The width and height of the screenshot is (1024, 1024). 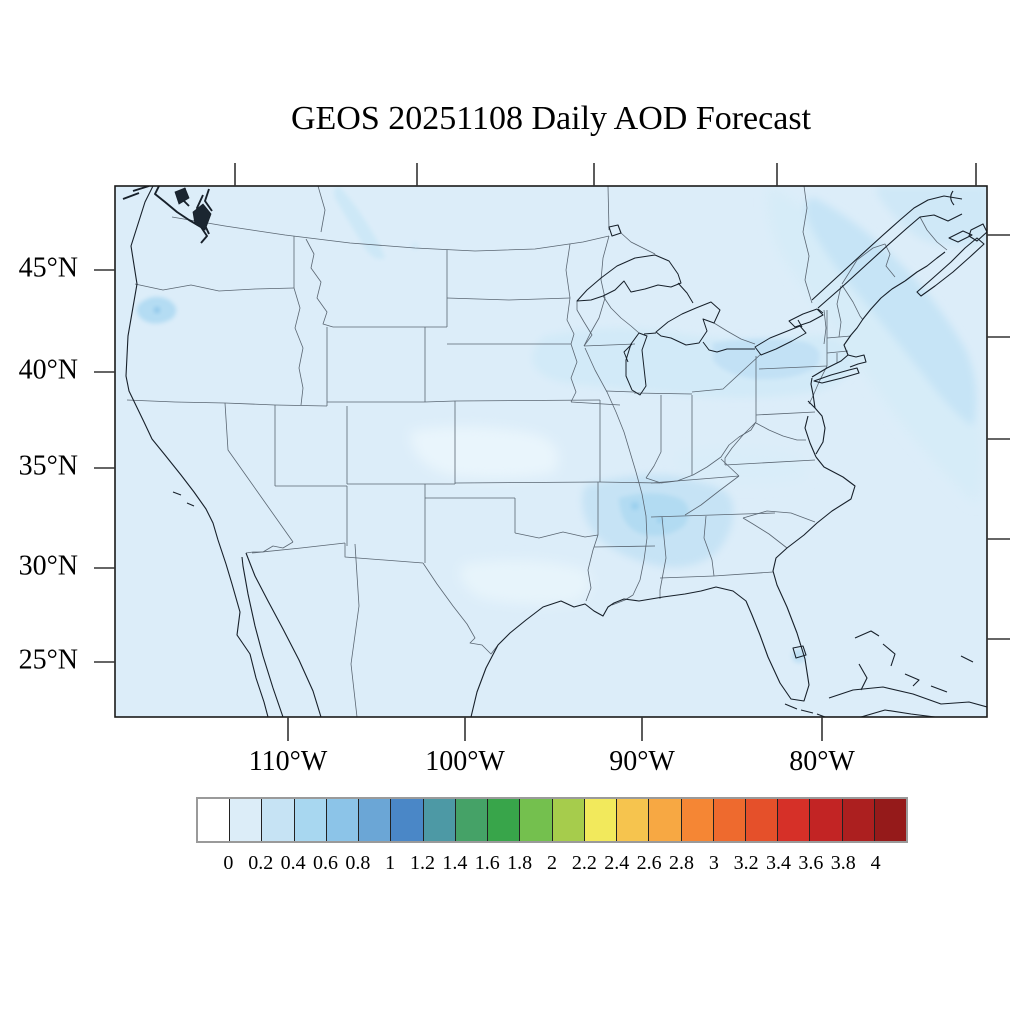 What do you see at coordinates (293, 863) in the screenshot?
I see `colorbar-tick-label-2: 0.4` at bounding box center [293, 863].